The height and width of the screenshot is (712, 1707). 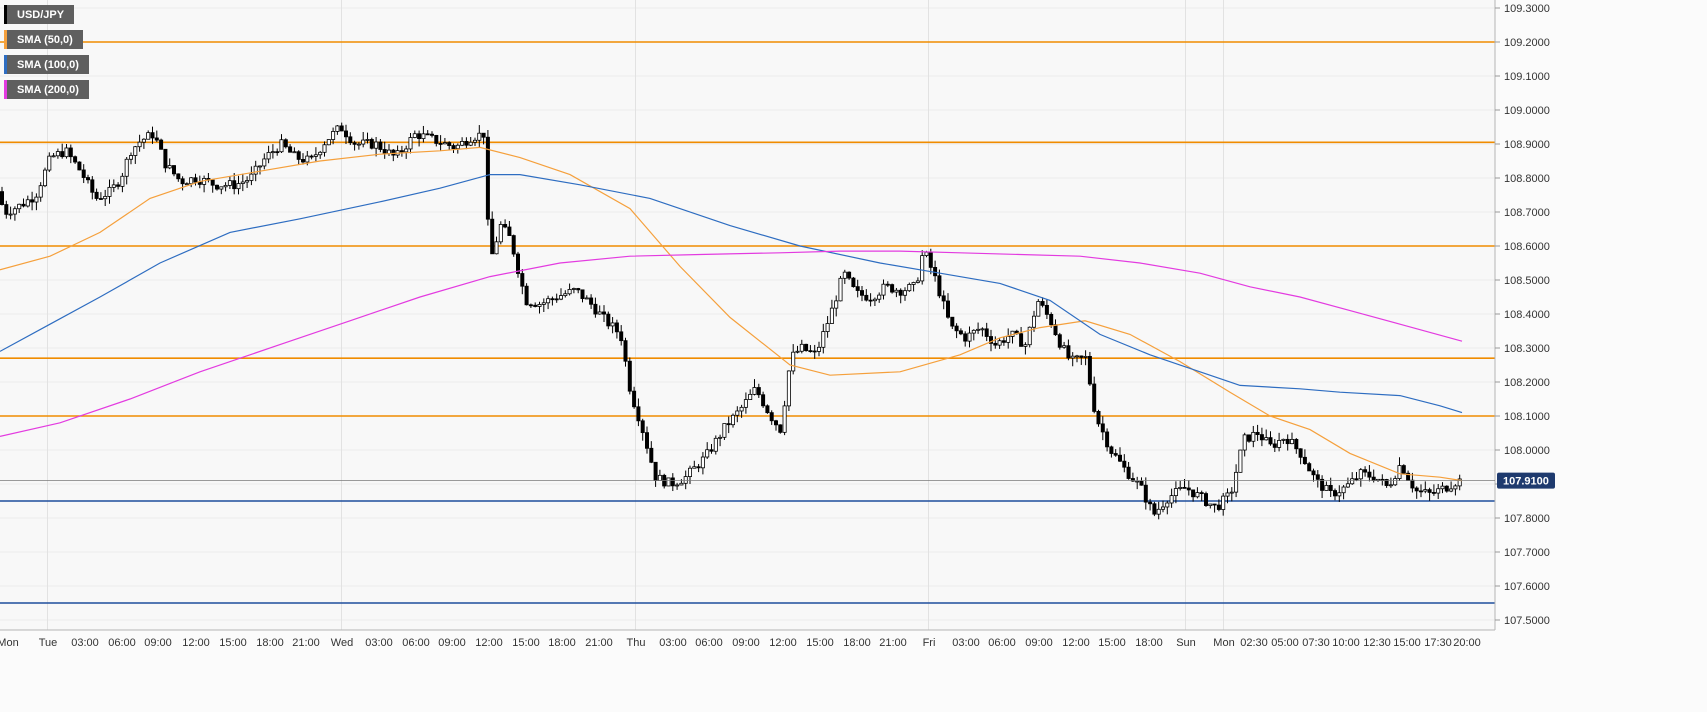 What do you see at coordinates (1527, 349) in the screenshot?
I see `y-tick-label: 108.3000` at bounding box center [1527, 349].